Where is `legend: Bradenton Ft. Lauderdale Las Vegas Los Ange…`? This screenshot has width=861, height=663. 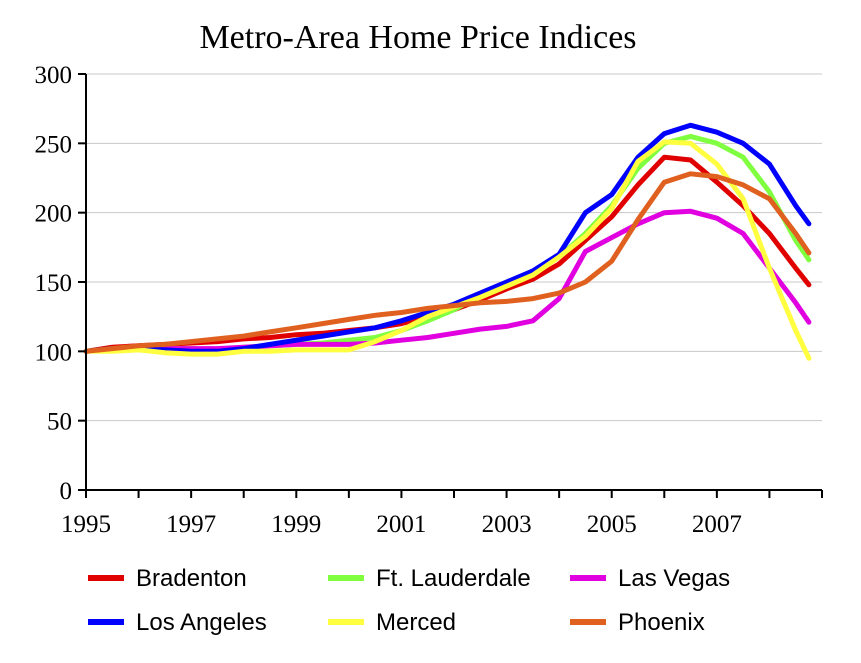 legend: Bradenton Ft. Lauderdale Las Vegas Los Ange… is located at coordinates (409, 600).